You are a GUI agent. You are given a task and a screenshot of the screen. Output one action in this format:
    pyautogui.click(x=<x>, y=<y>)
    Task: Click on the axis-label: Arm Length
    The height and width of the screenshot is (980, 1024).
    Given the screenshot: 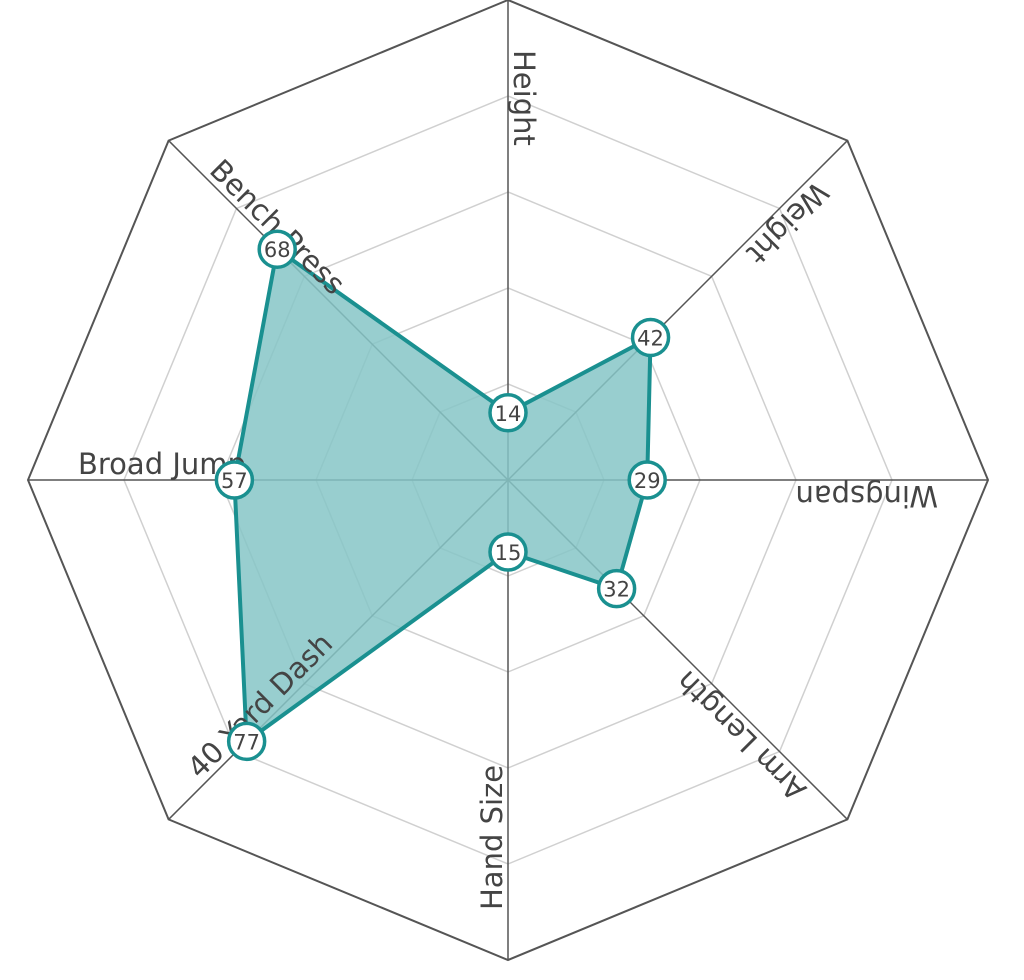 What is the action you would take?
    pyautogui.click(x=740, y=735)
    